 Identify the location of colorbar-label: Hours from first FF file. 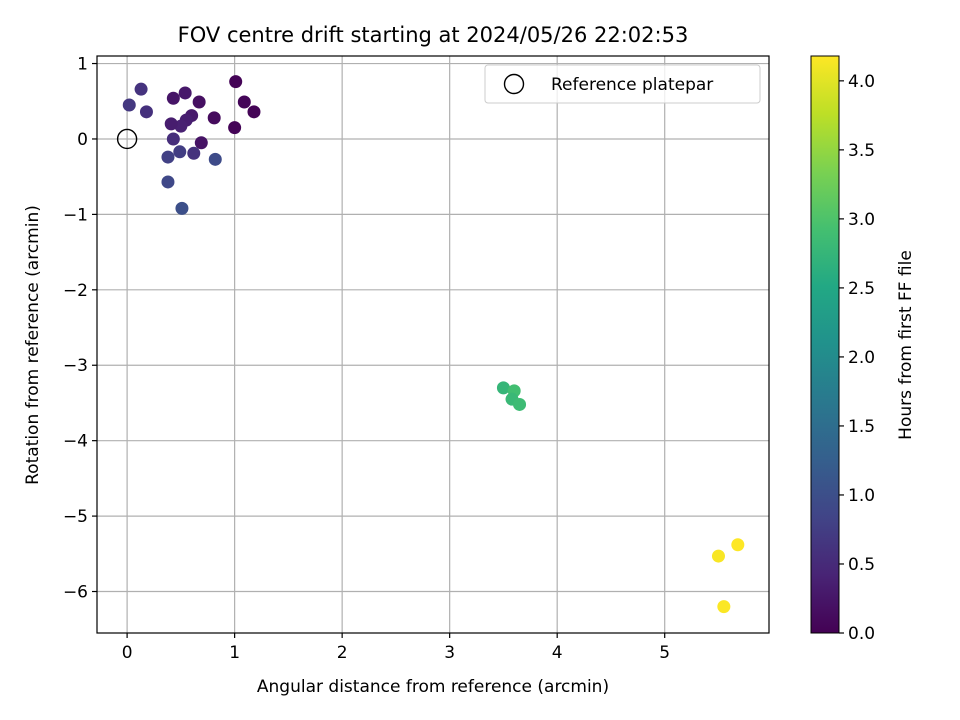
(906, 345).